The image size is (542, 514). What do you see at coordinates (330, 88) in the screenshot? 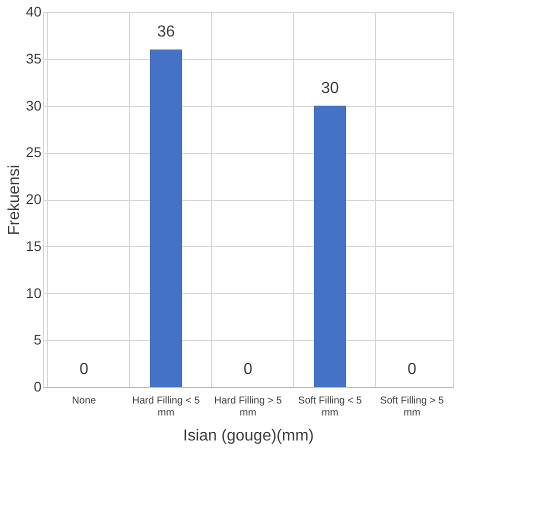
I see `data-label: 30` at bounding box center [330, 88].